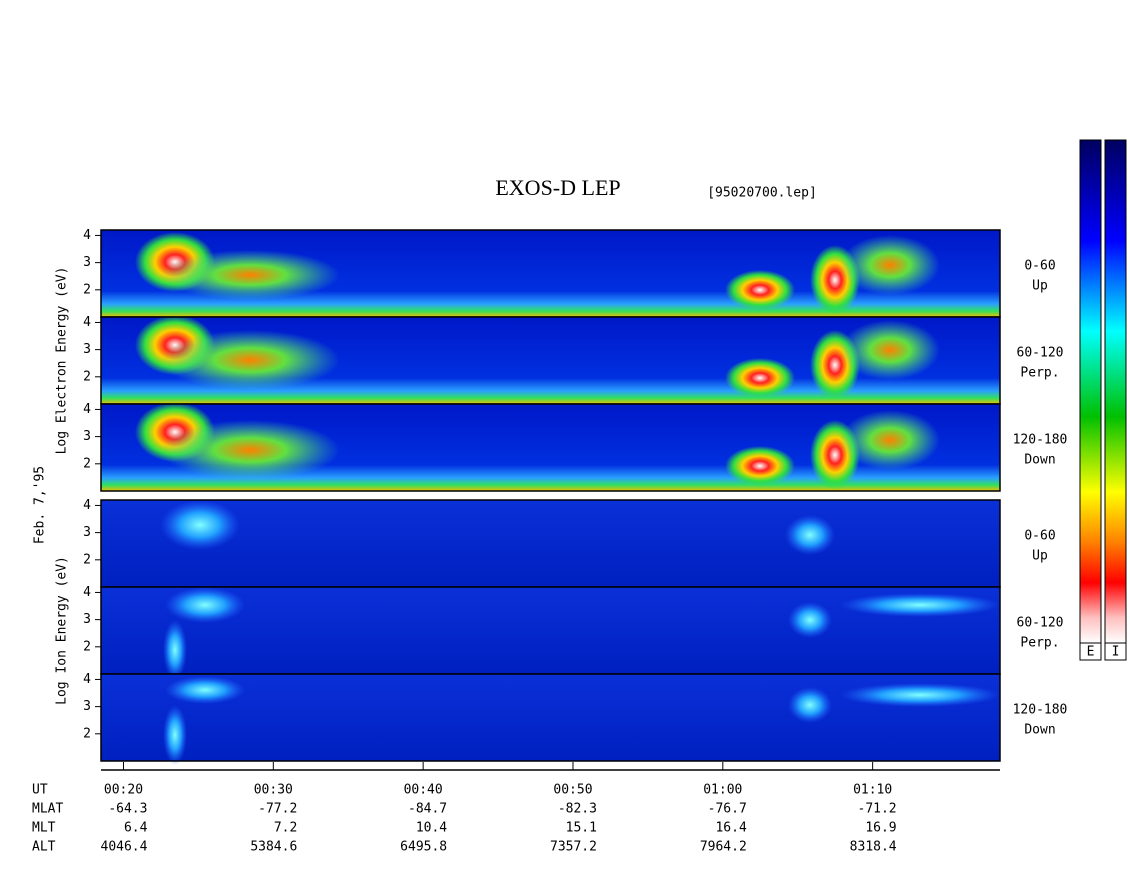 Image resolution: width=1130 pixels, height=880 pixels. What do you see at coordinates (877, 809) in the screenshot?
I see `ephemeris-value: -71.2` at bounding box center [877, 809].